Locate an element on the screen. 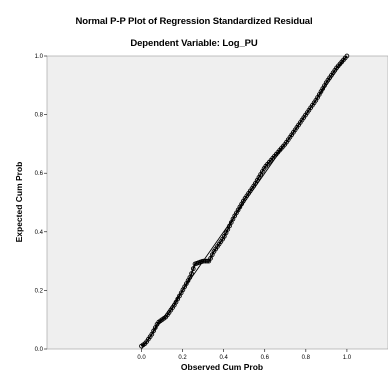 The height and width of the screenshot is (381, 388). x-axis-label: Observed Cum Prob is located at coordinates (222, 367).